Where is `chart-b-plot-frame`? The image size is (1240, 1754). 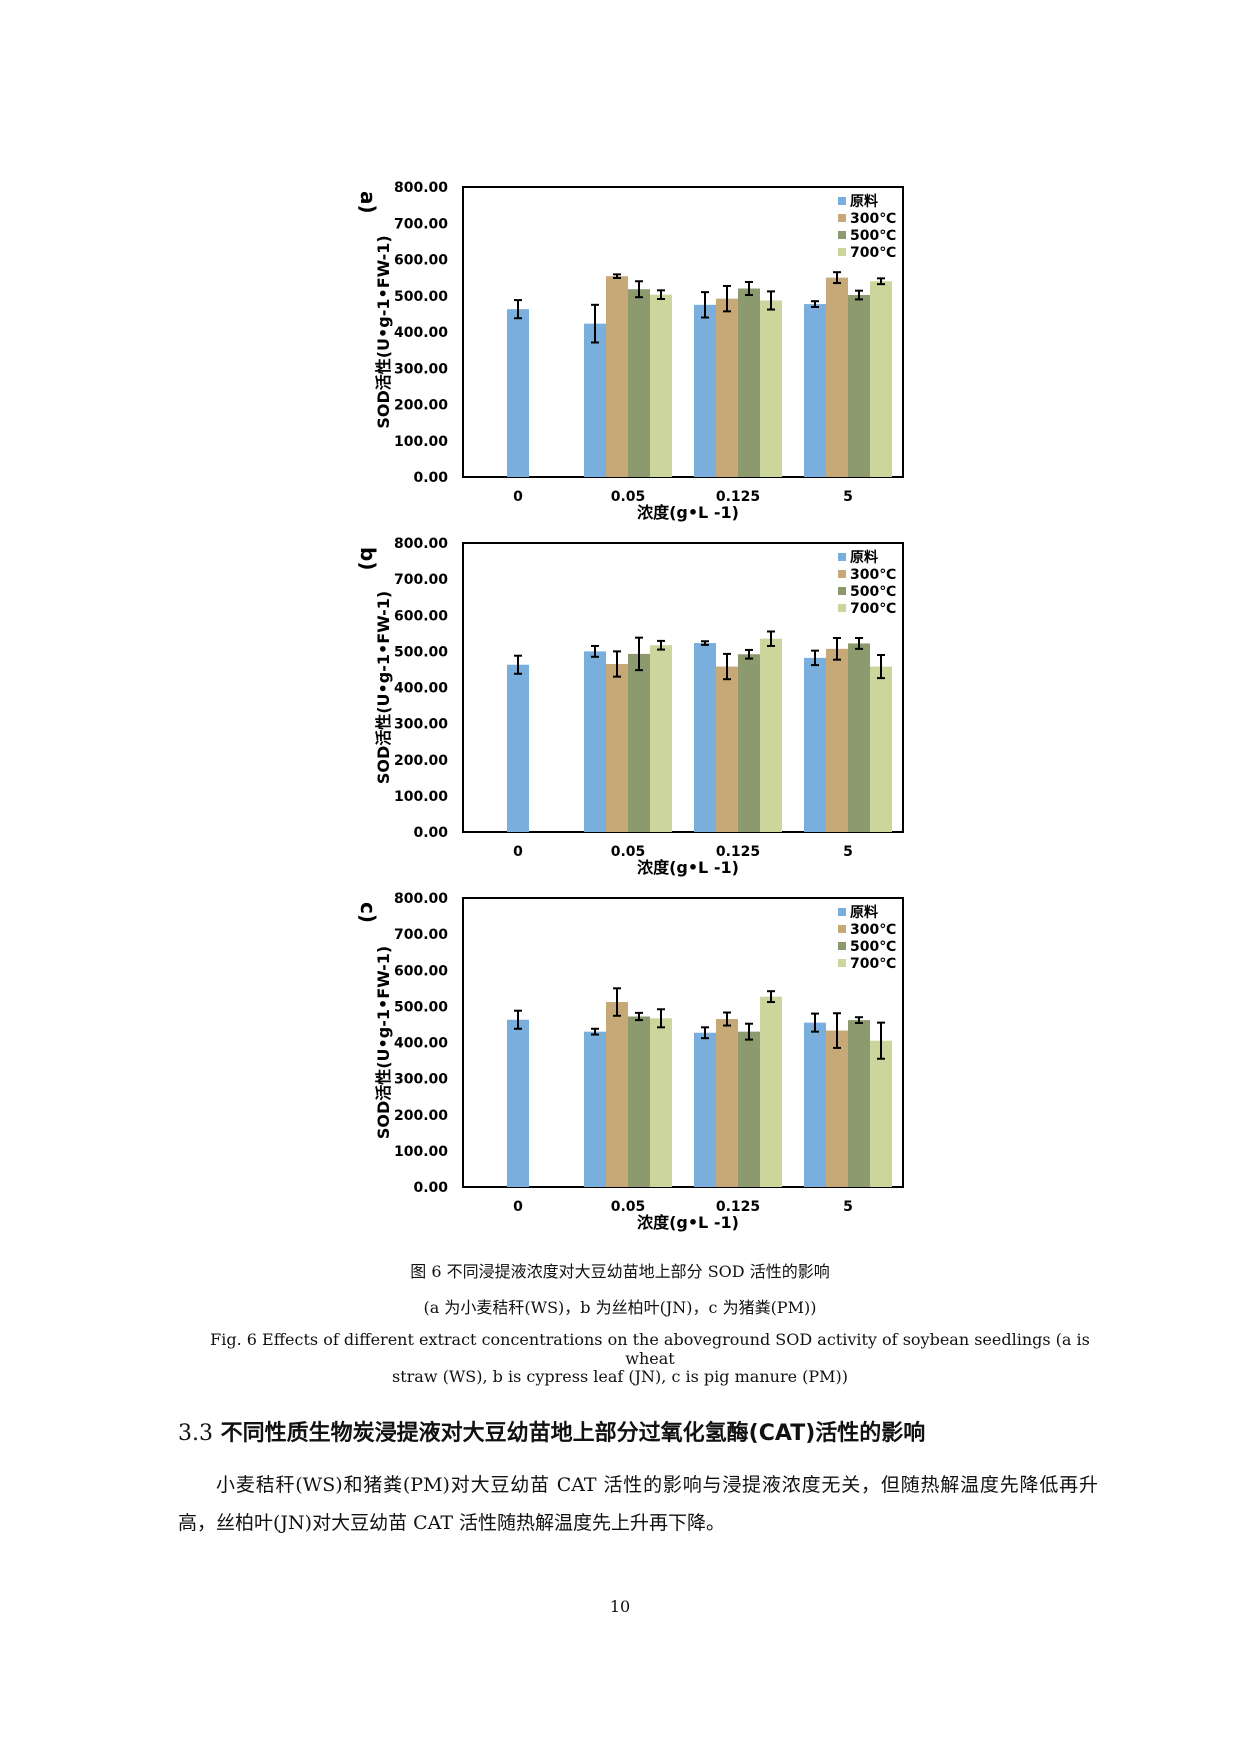 chart-b-plot-frame is located at coordinates (683, 687).